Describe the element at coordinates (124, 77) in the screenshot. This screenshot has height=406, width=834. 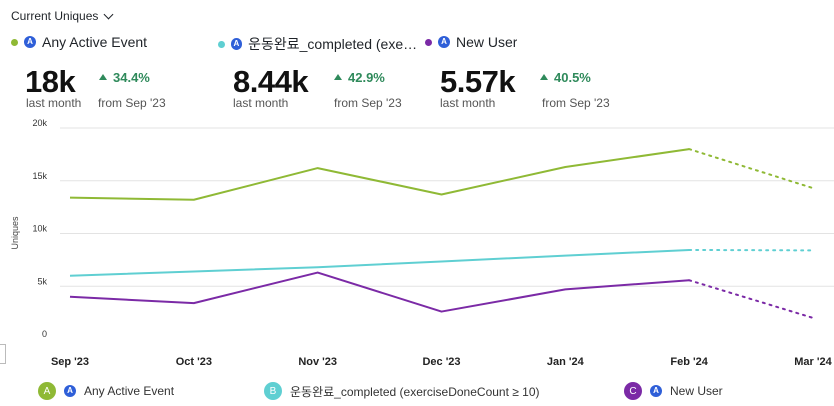
I see `kpi-delta: 34.4%` at that location.